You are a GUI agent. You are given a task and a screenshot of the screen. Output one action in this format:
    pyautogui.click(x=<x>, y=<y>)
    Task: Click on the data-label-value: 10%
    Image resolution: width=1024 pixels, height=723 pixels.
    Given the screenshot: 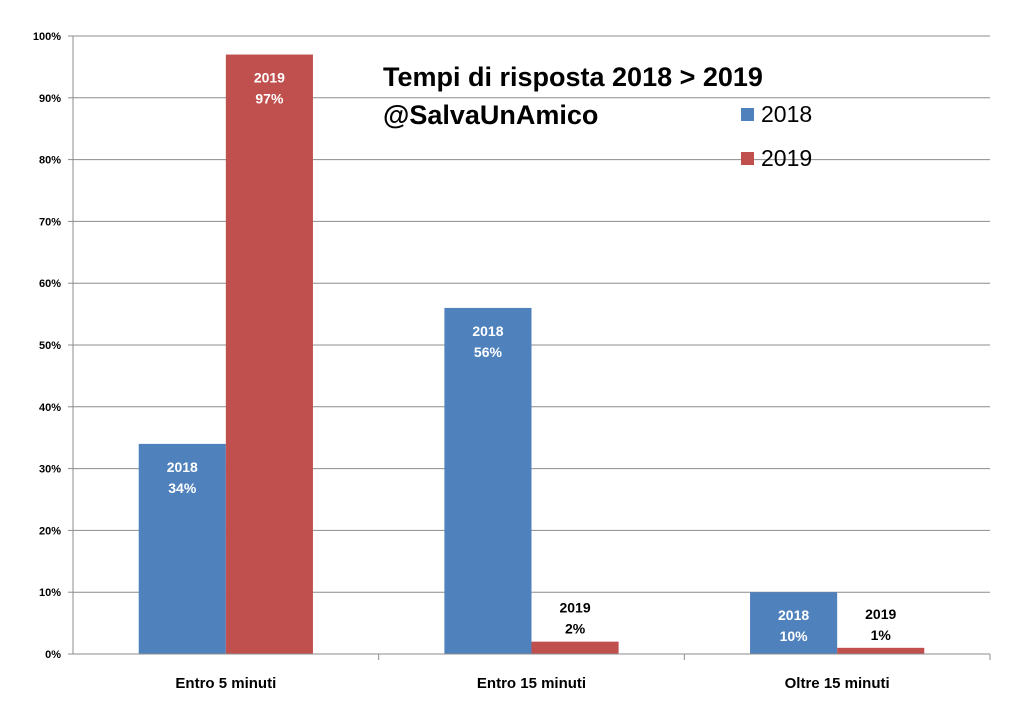 What is the action you would take?
    pyautogui.click(x=794, y=636)
    